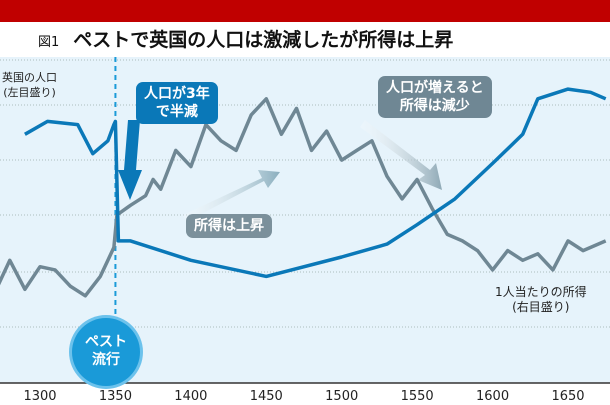 The height and width of the screenshot is (405, 610). I want to click on header-band, so click(305, 11).